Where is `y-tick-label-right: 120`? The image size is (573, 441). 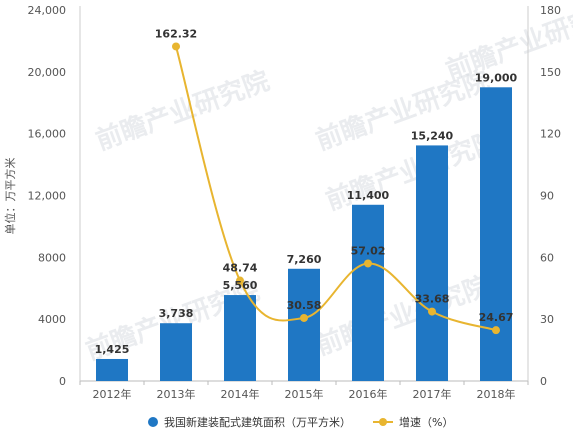
y-tick-label-right: 120 is located at coordinates (550, 134).